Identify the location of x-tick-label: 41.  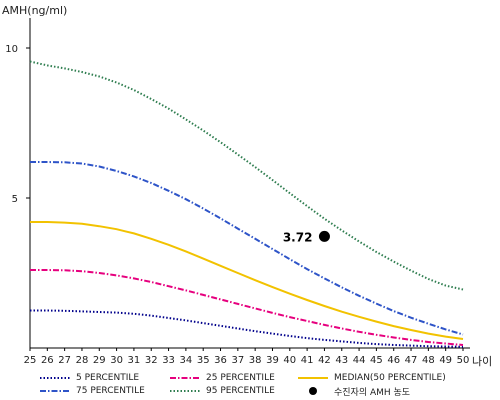
(307, 360).